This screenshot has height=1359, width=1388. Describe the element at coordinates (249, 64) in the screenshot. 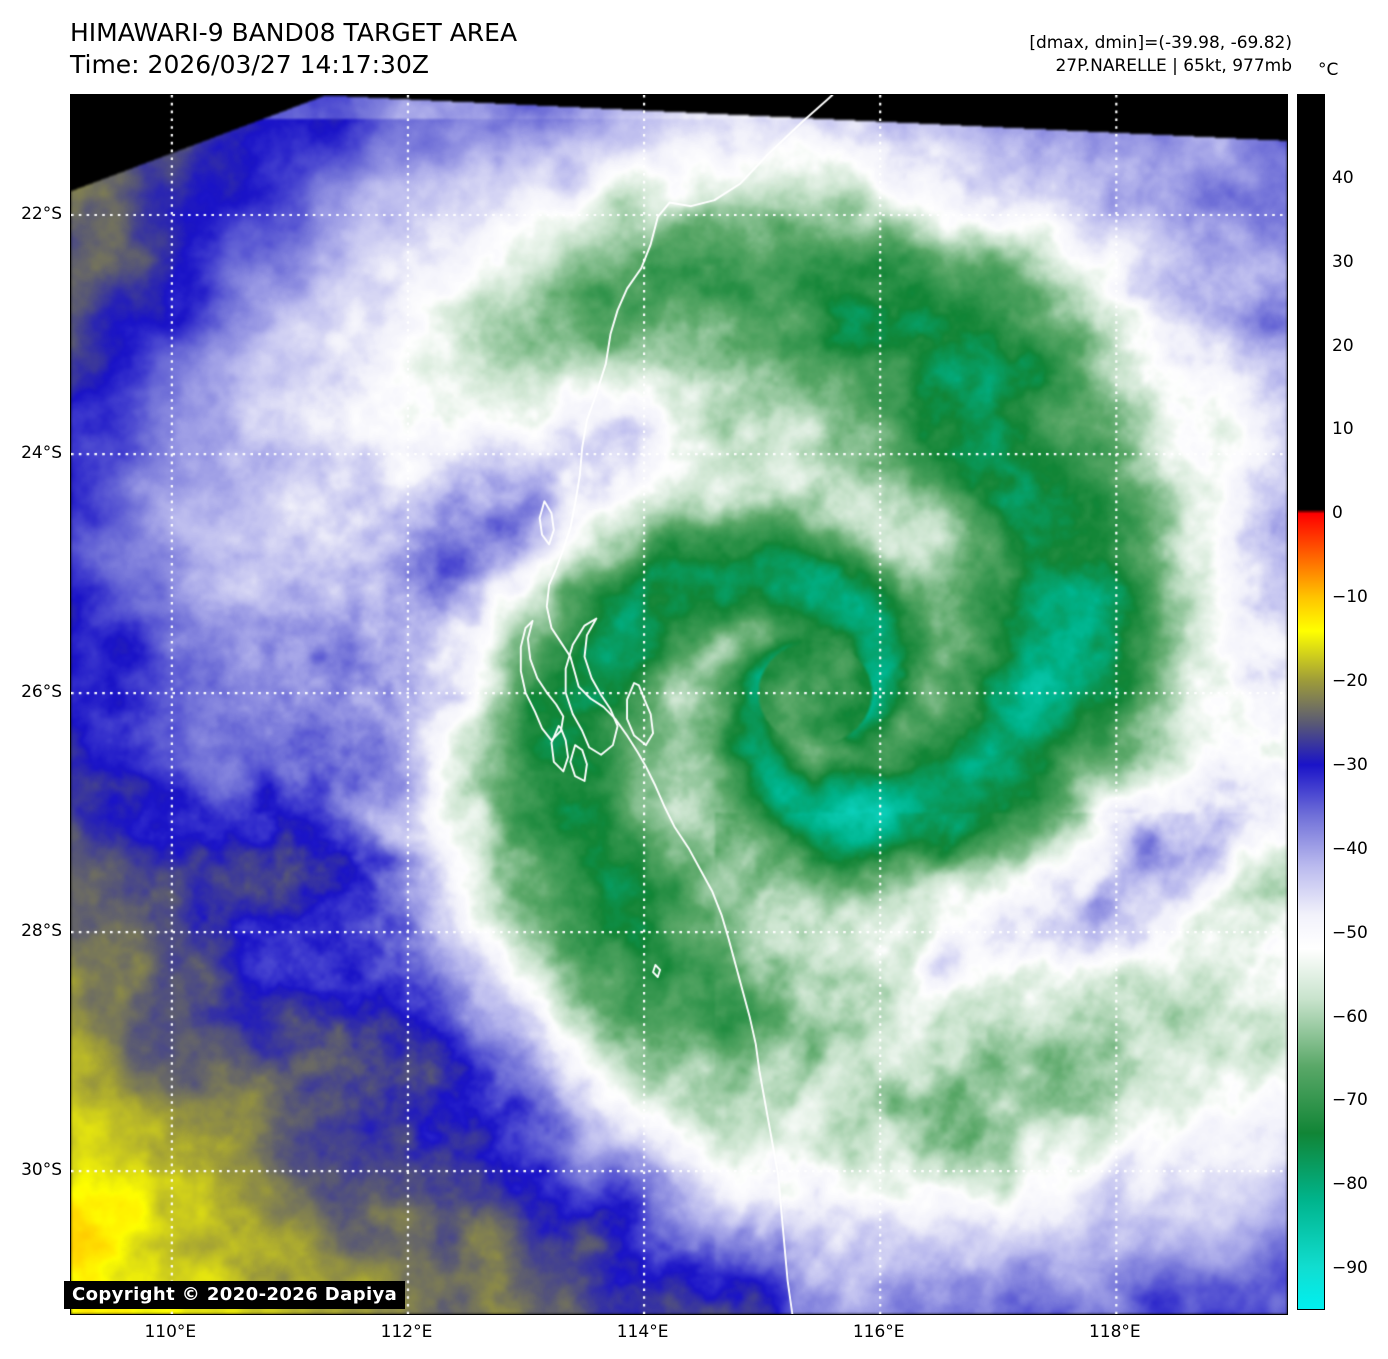

I see `observation-time: Time: 2026/03/27 14:17:30Z` at that location.